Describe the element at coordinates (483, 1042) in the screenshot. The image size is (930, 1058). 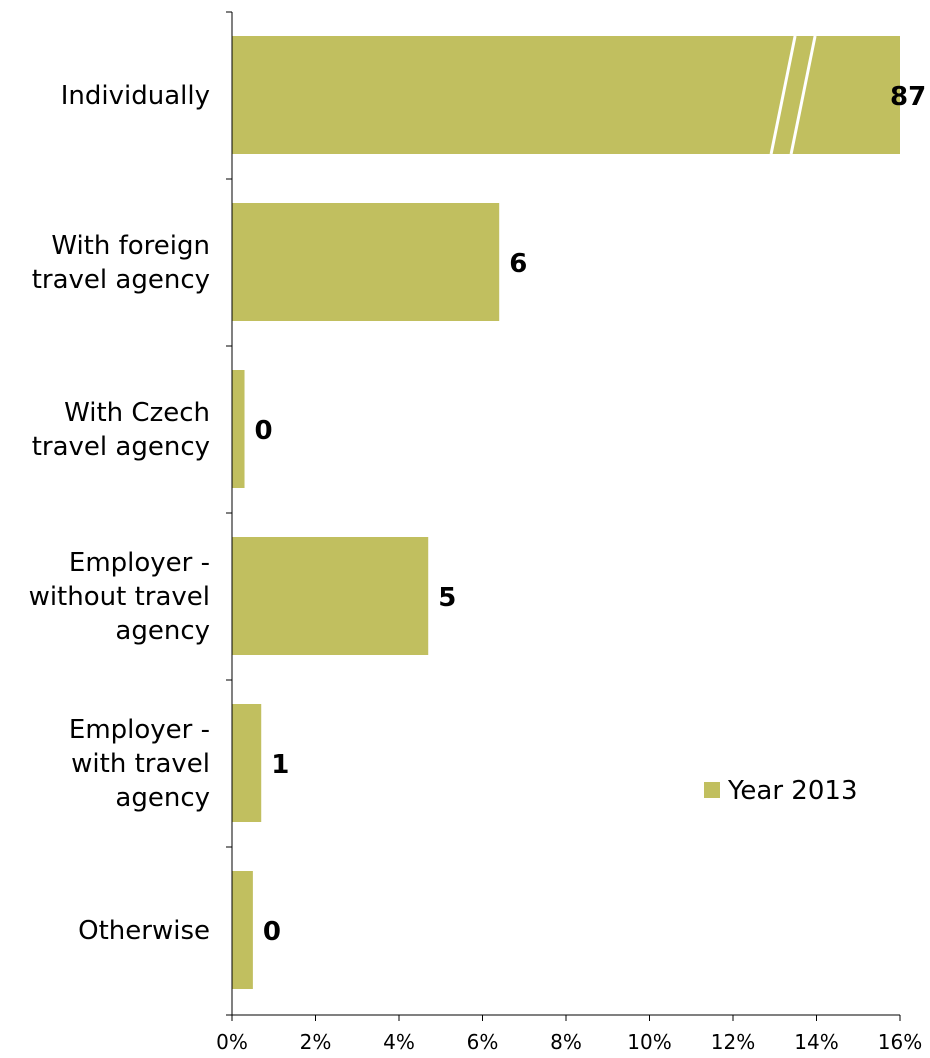
I see `x-tick-label-3: 6%` at that location.